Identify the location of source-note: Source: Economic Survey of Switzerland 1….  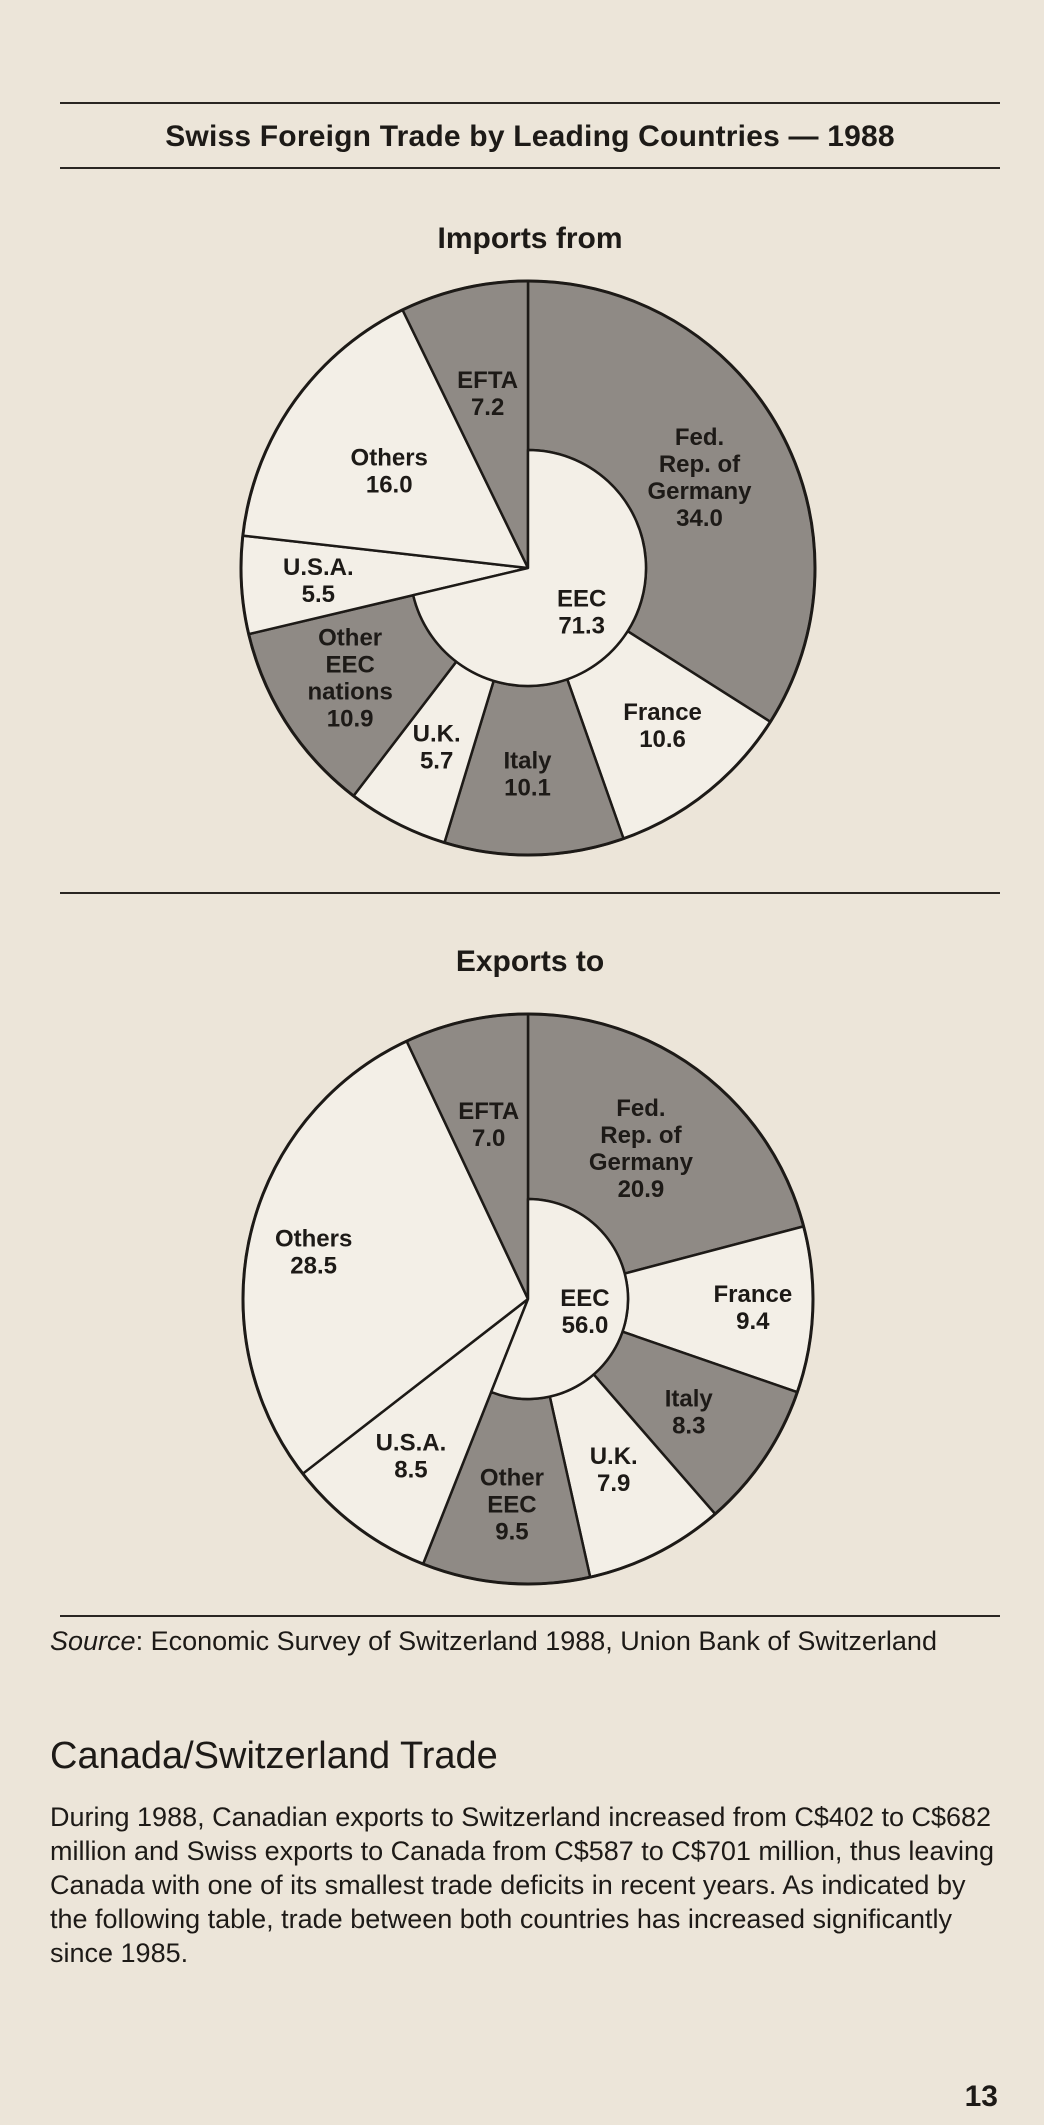
(525, 1641).